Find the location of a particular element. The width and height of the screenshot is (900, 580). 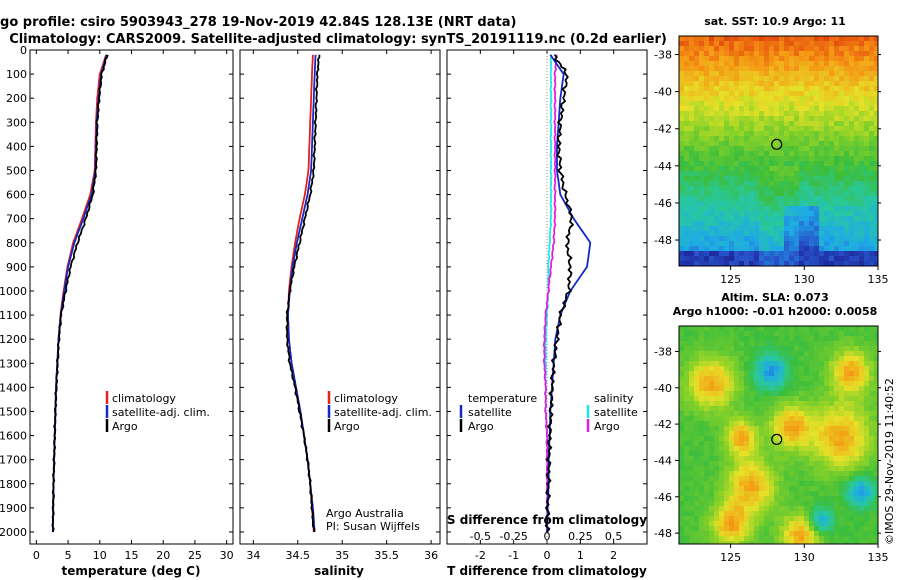

x-tick-label: 34.5 is located at coordinates (298, 555).